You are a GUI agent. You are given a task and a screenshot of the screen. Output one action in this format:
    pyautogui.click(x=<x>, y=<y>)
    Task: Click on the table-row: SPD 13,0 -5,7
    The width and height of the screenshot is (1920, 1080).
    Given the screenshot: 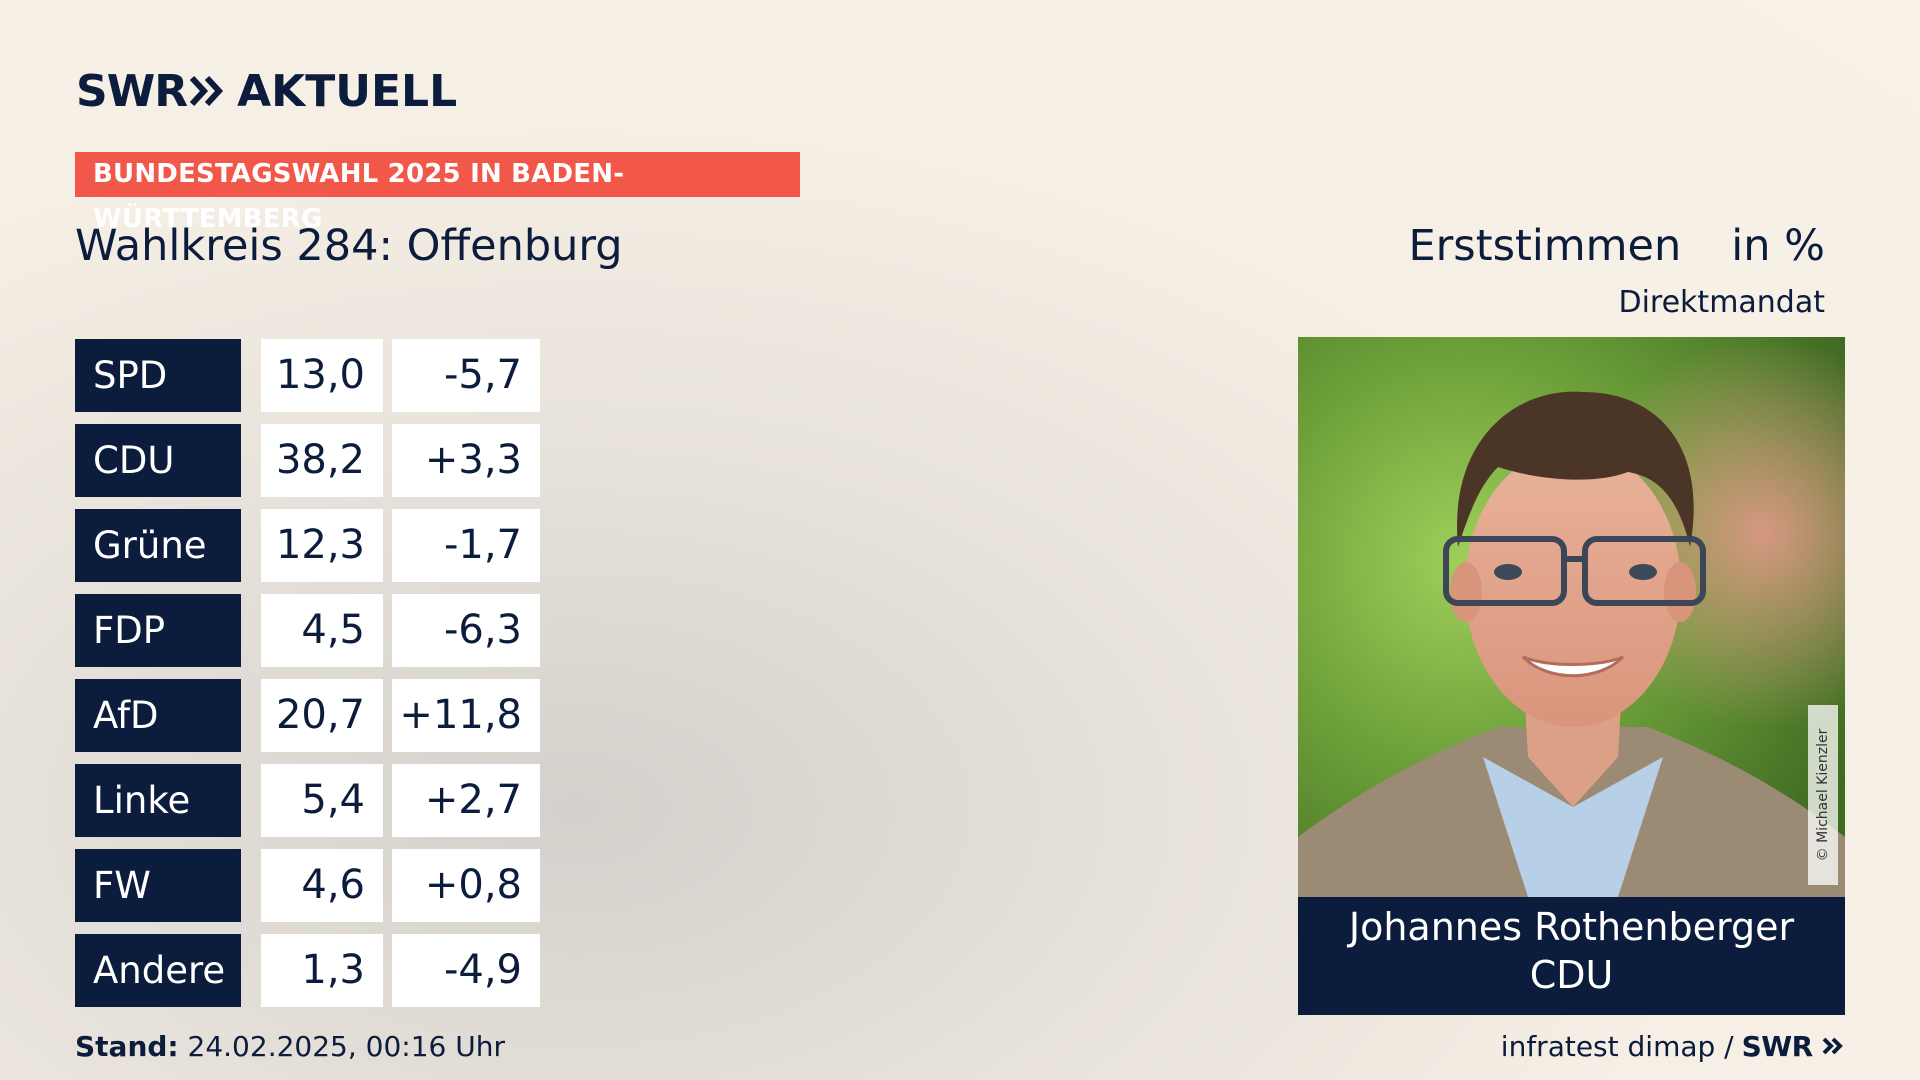 What is the action you would take?
    pyautogui.click(x=307, y=375)
    